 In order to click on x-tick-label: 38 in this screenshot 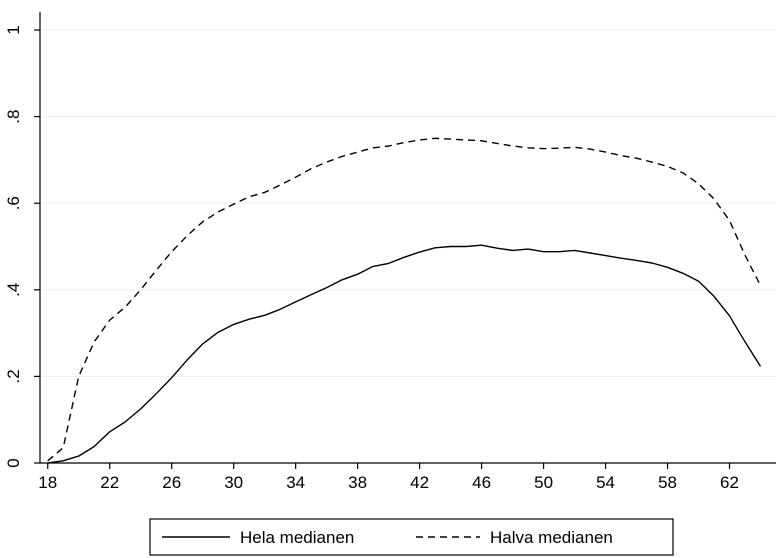, I will do `click(357, 482)`.